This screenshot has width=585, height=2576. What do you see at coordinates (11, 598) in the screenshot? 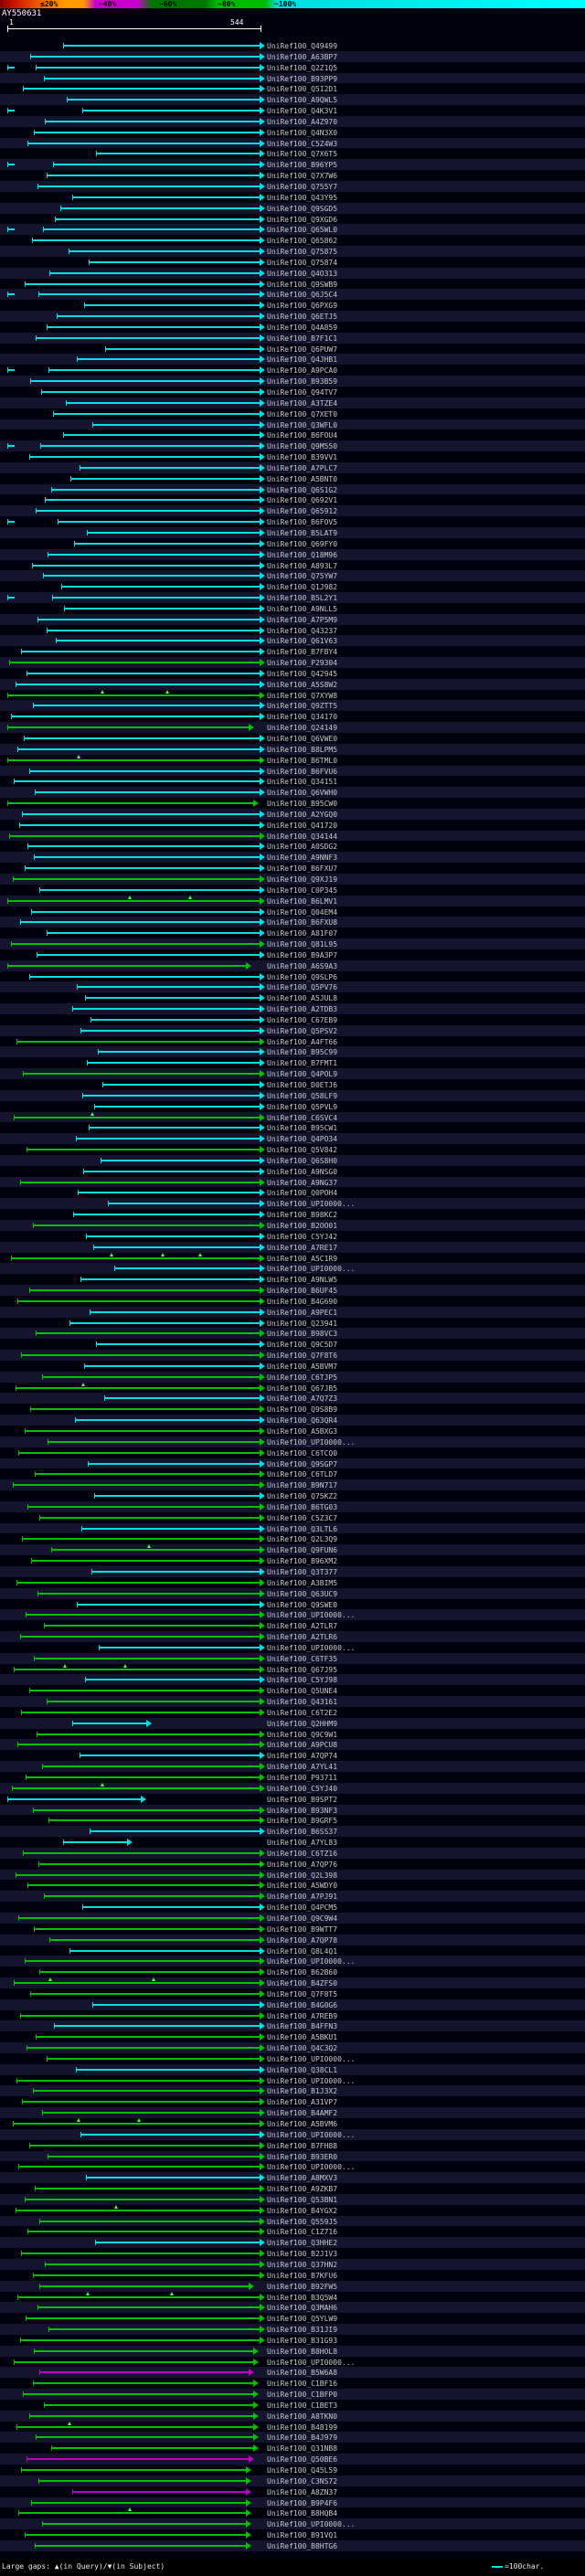
I see `hit-fragment` at bounding box center [11, 598].